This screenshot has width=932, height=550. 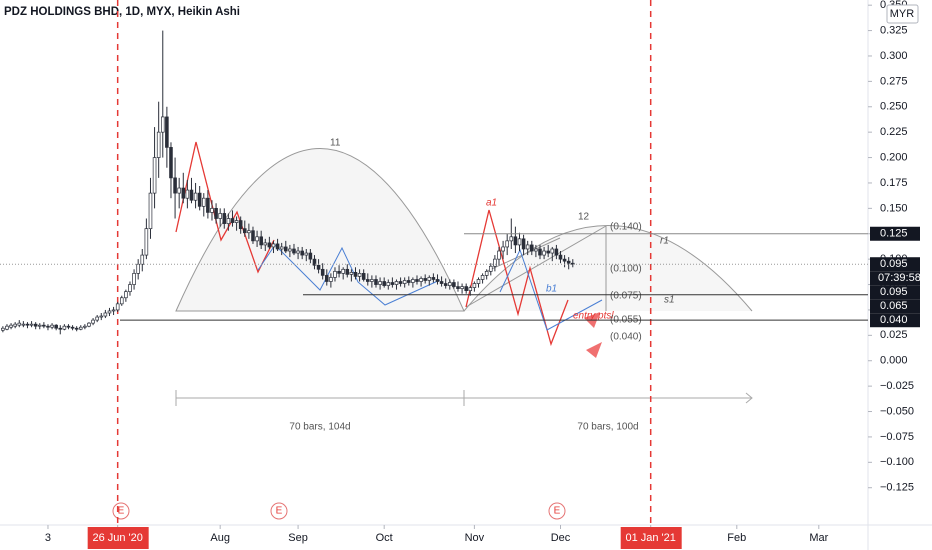 What do you see at coordinates (117, 538) in the screenshot?
I see `x-tick-label: 26 Jun '20` at bounding box center [117, 538].